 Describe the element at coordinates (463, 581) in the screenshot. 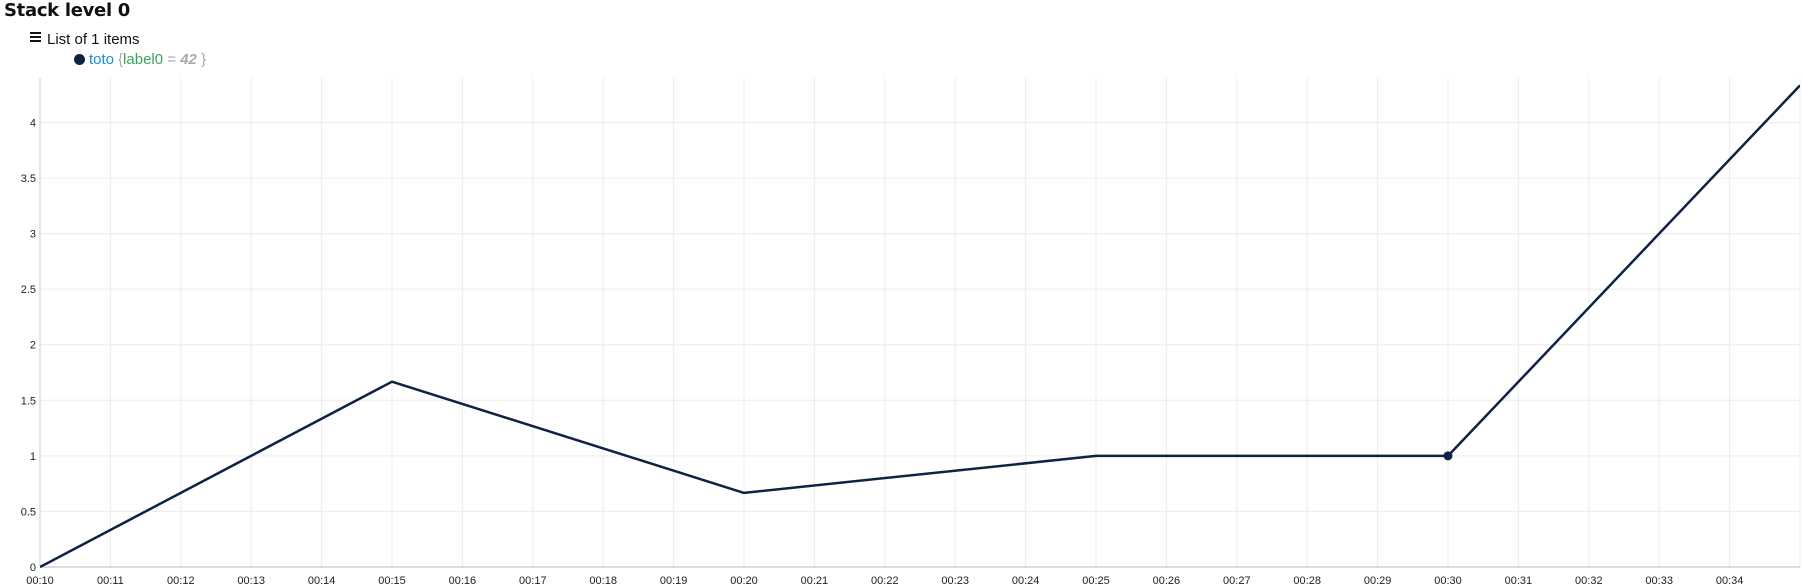

I see `x-tick-label: 00:16` at that location.